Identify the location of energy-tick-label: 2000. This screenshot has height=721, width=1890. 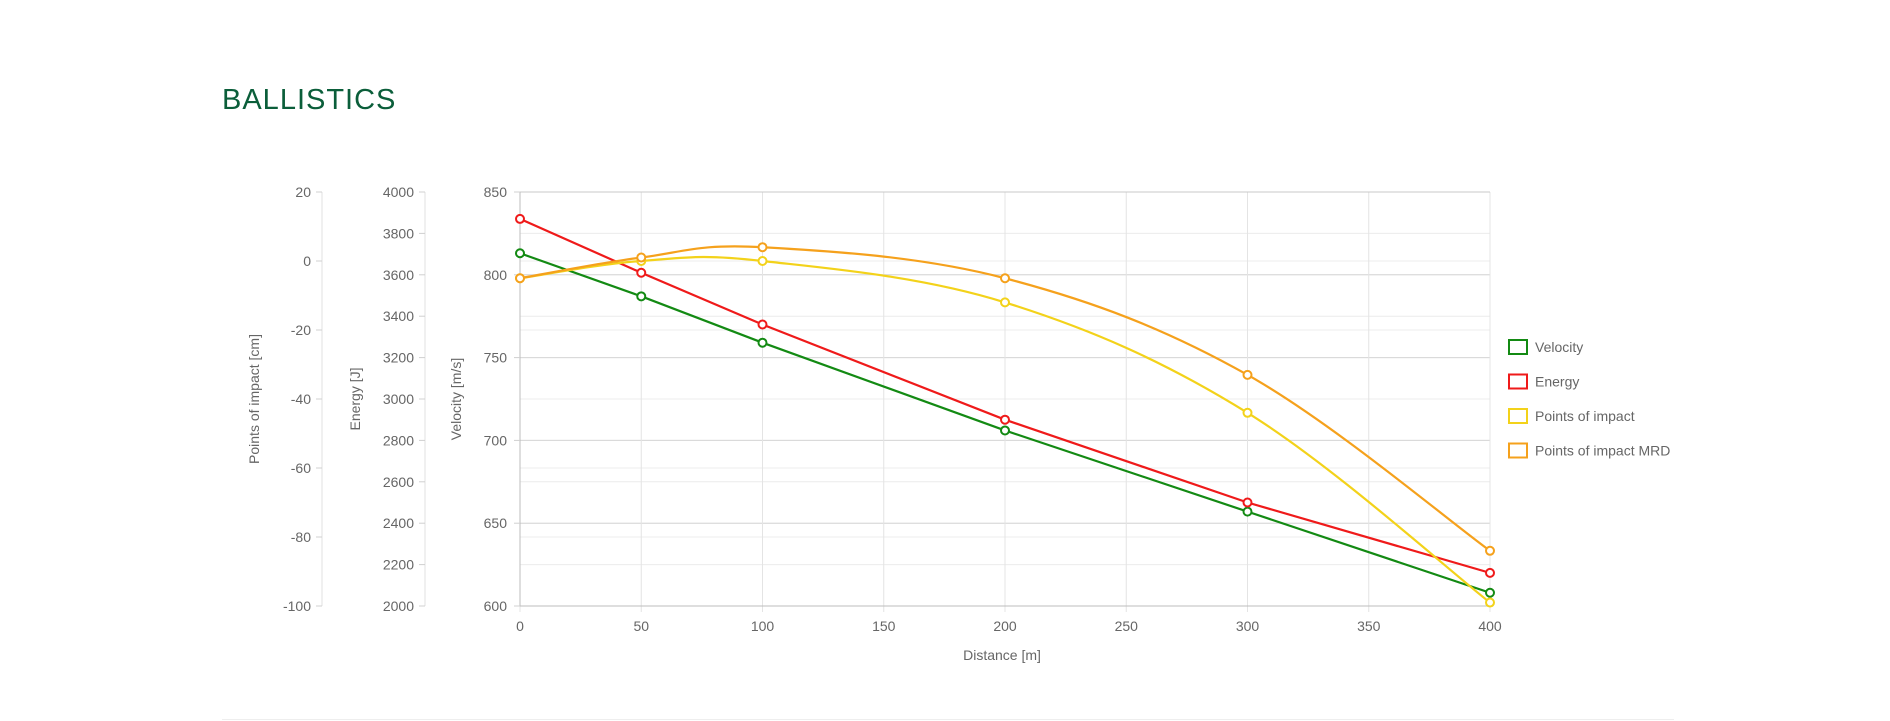
(398, 606).